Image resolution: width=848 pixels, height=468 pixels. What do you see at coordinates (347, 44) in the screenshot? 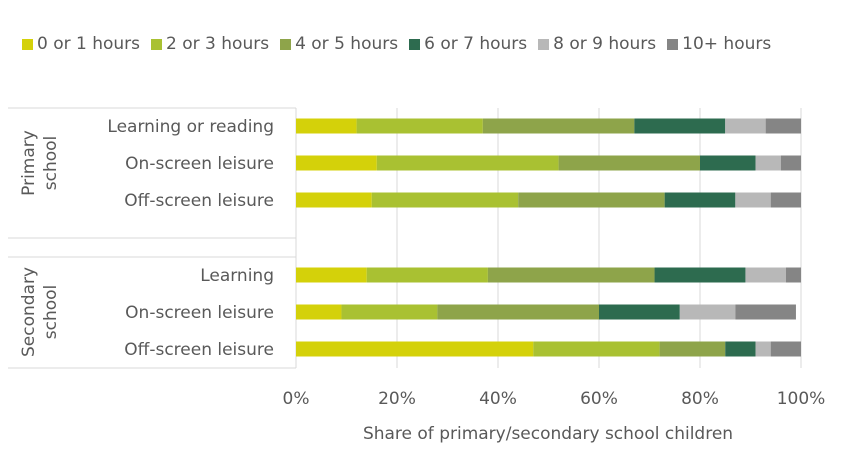
I see `legend-label: 4 or 5 hours` at bounding box center [347, 44].